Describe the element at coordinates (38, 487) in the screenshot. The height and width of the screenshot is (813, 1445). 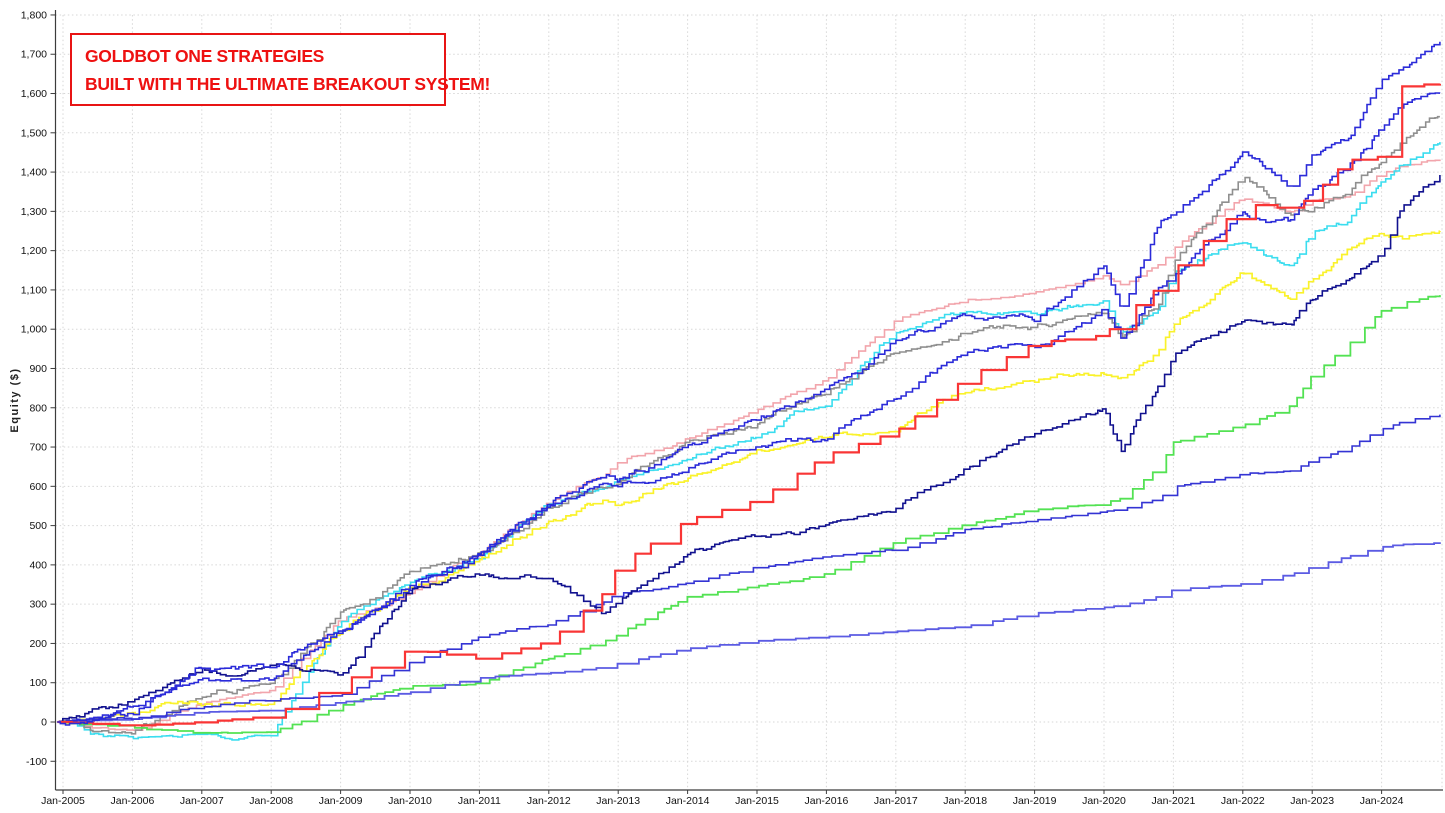
I see `y-axis-tick-label: 600` at that location.